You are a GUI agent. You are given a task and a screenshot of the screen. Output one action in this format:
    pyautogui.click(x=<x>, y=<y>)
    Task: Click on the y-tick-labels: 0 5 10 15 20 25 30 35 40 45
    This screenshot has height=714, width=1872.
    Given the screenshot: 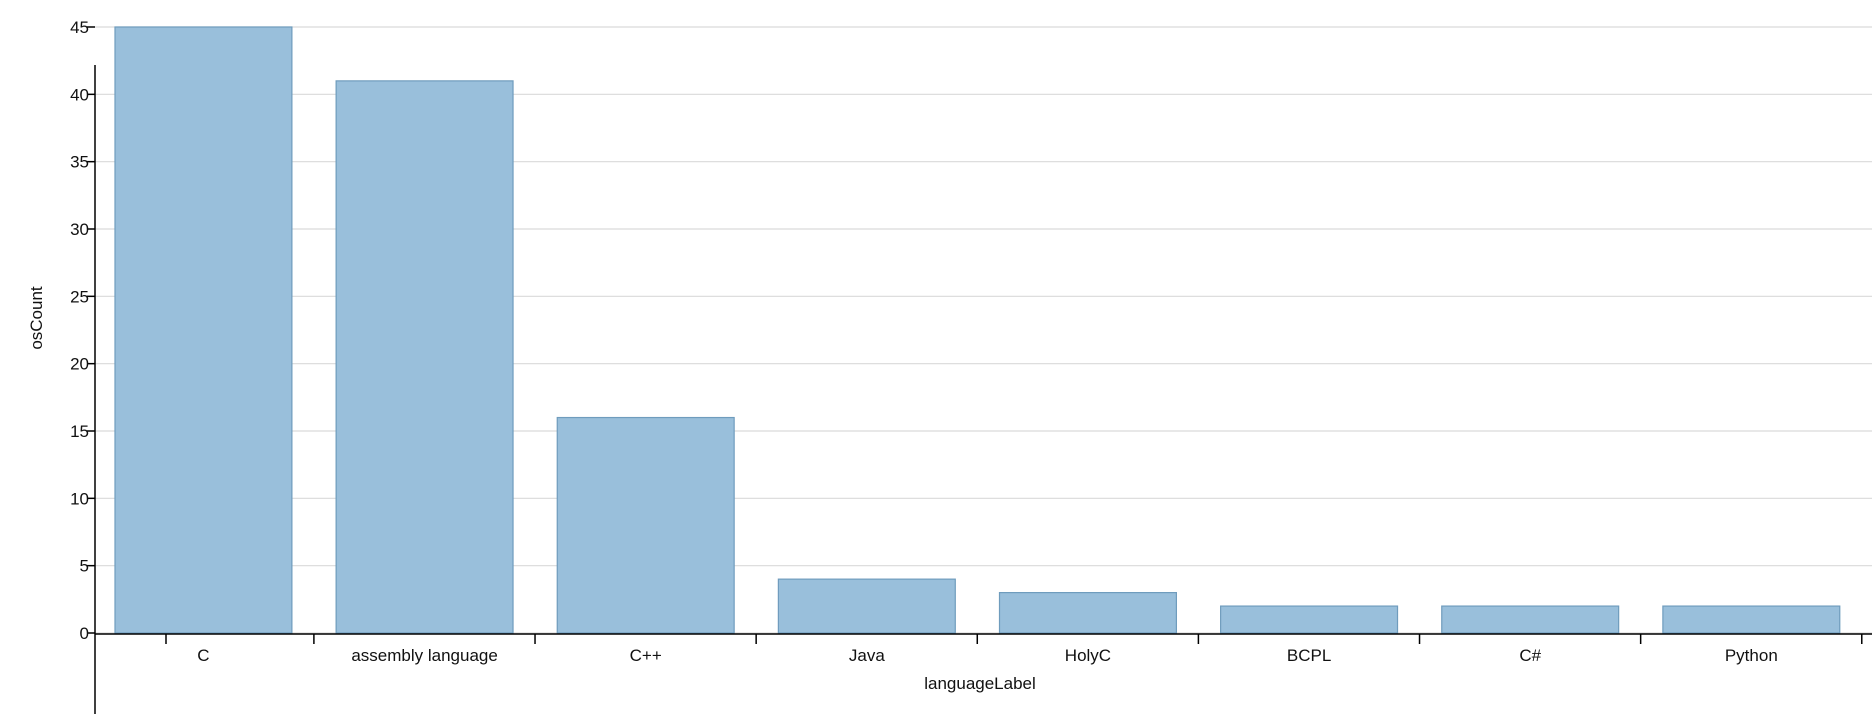 What is the action you would take?
    pyautogui.click(x=82, y=330)
    